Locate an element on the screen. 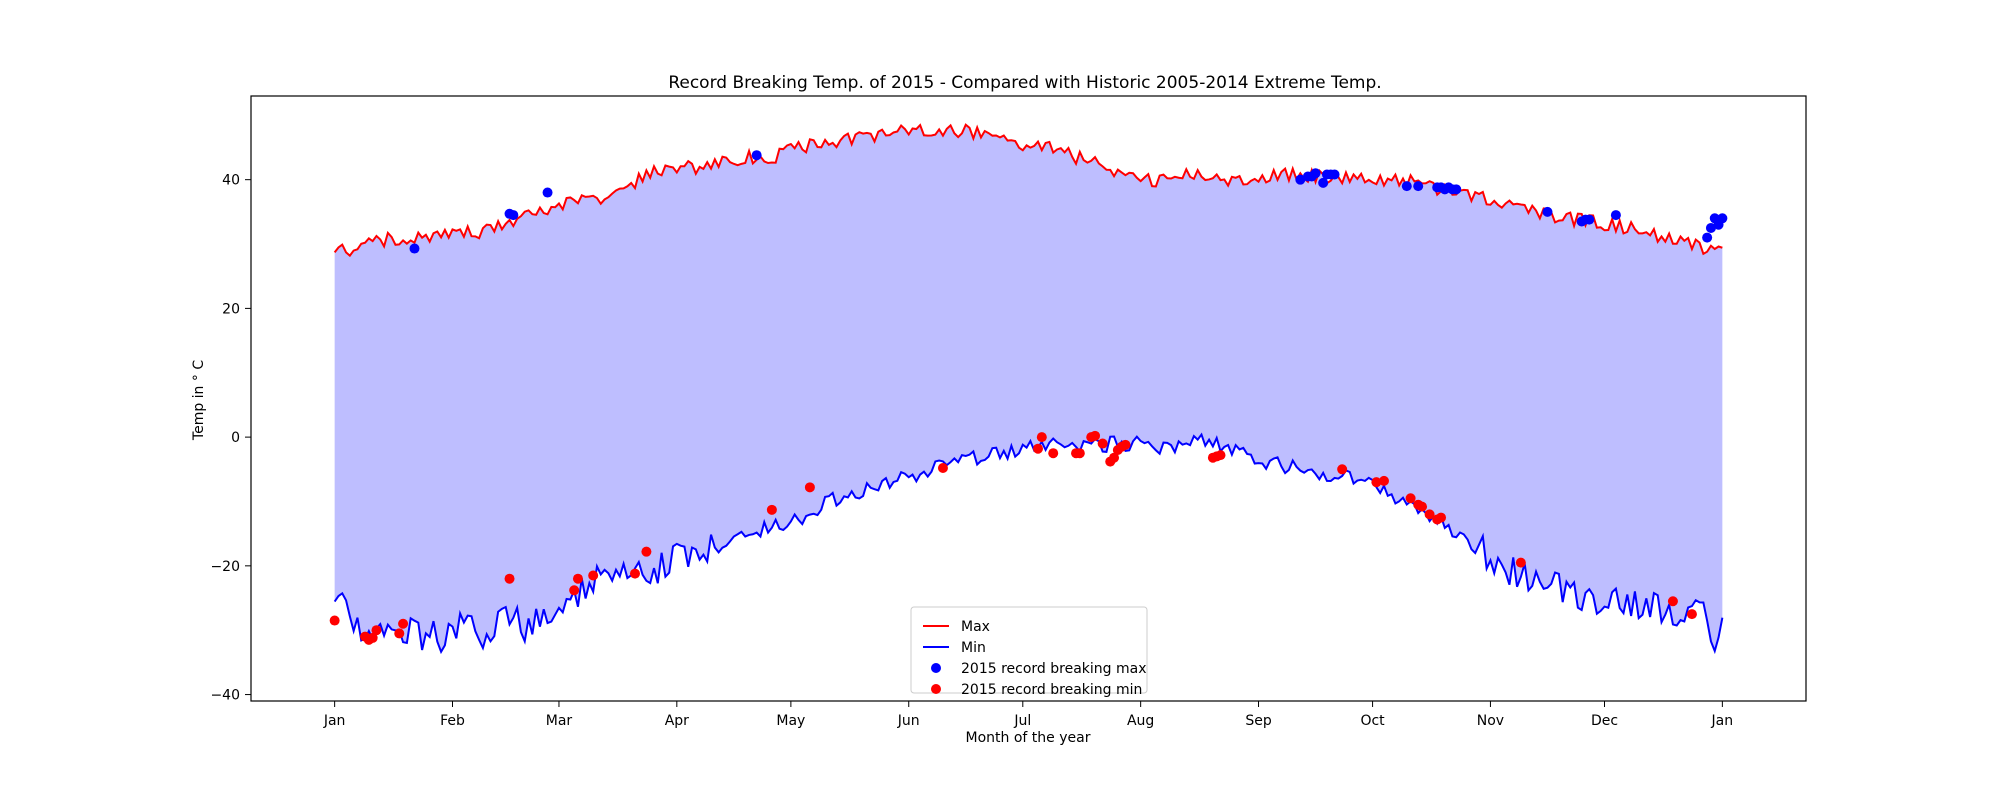 The height and width of the screenshot is (800, 2000). x-tick-label: Oct is located at coordinates (1372, 721).